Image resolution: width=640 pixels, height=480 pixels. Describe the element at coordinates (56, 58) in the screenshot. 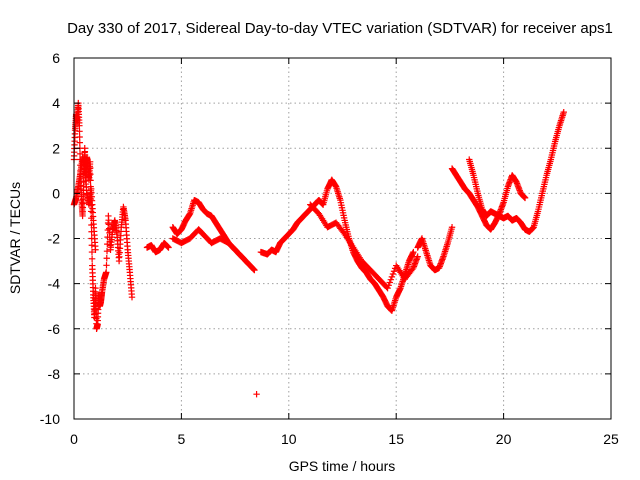

I see `y-tick-label: 6` at that location.